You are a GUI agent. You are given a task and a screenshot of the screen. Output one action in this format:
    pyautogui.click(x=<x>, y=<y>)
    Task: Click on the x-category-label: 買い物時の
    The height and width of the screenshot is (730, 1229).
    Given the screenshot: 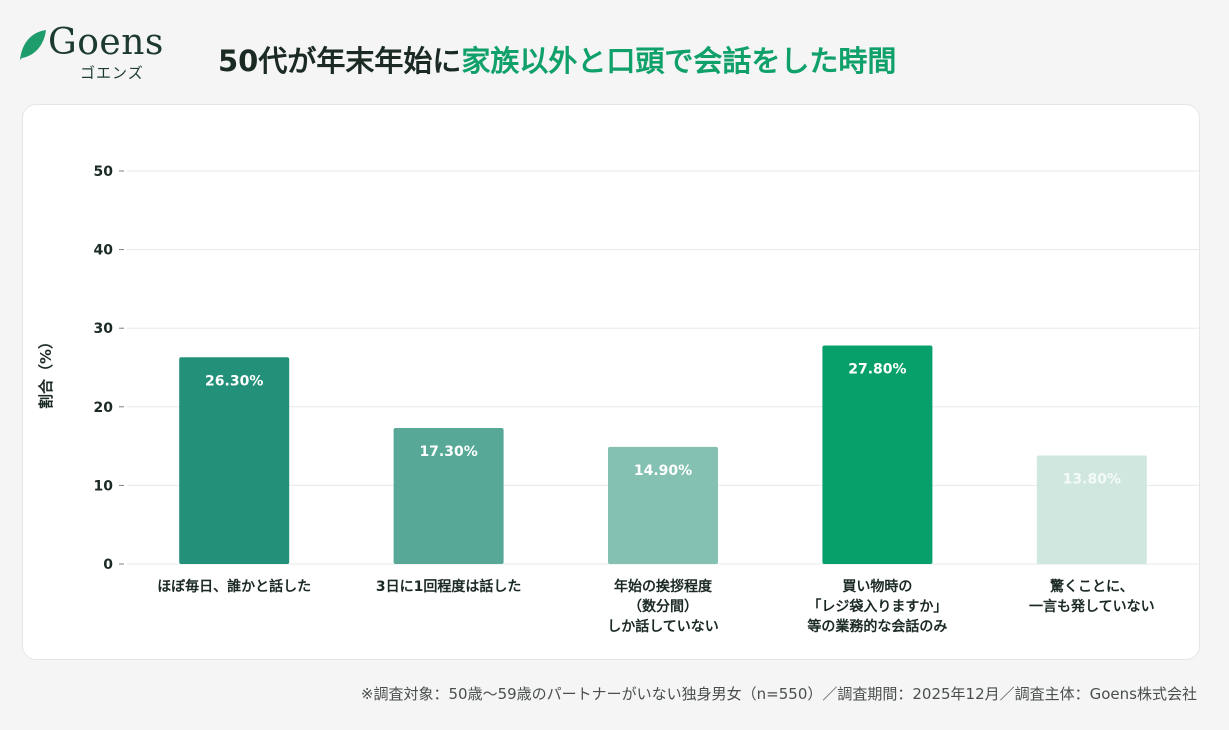 What is the action you would take?
    pyautogui.click(x=877, y=586)
    